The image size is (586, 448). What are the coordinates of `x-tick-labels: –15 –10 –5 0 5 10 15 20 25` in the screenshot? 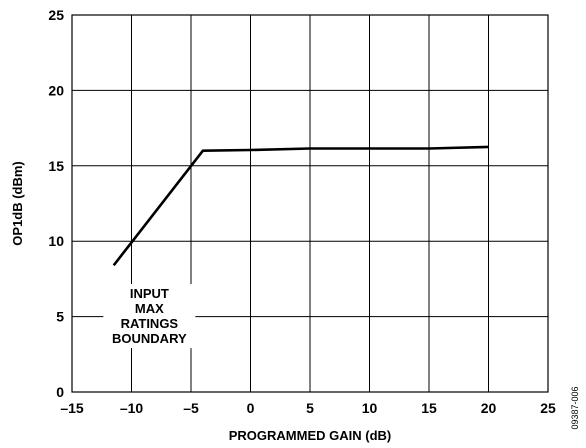 It's located at (308, 408).